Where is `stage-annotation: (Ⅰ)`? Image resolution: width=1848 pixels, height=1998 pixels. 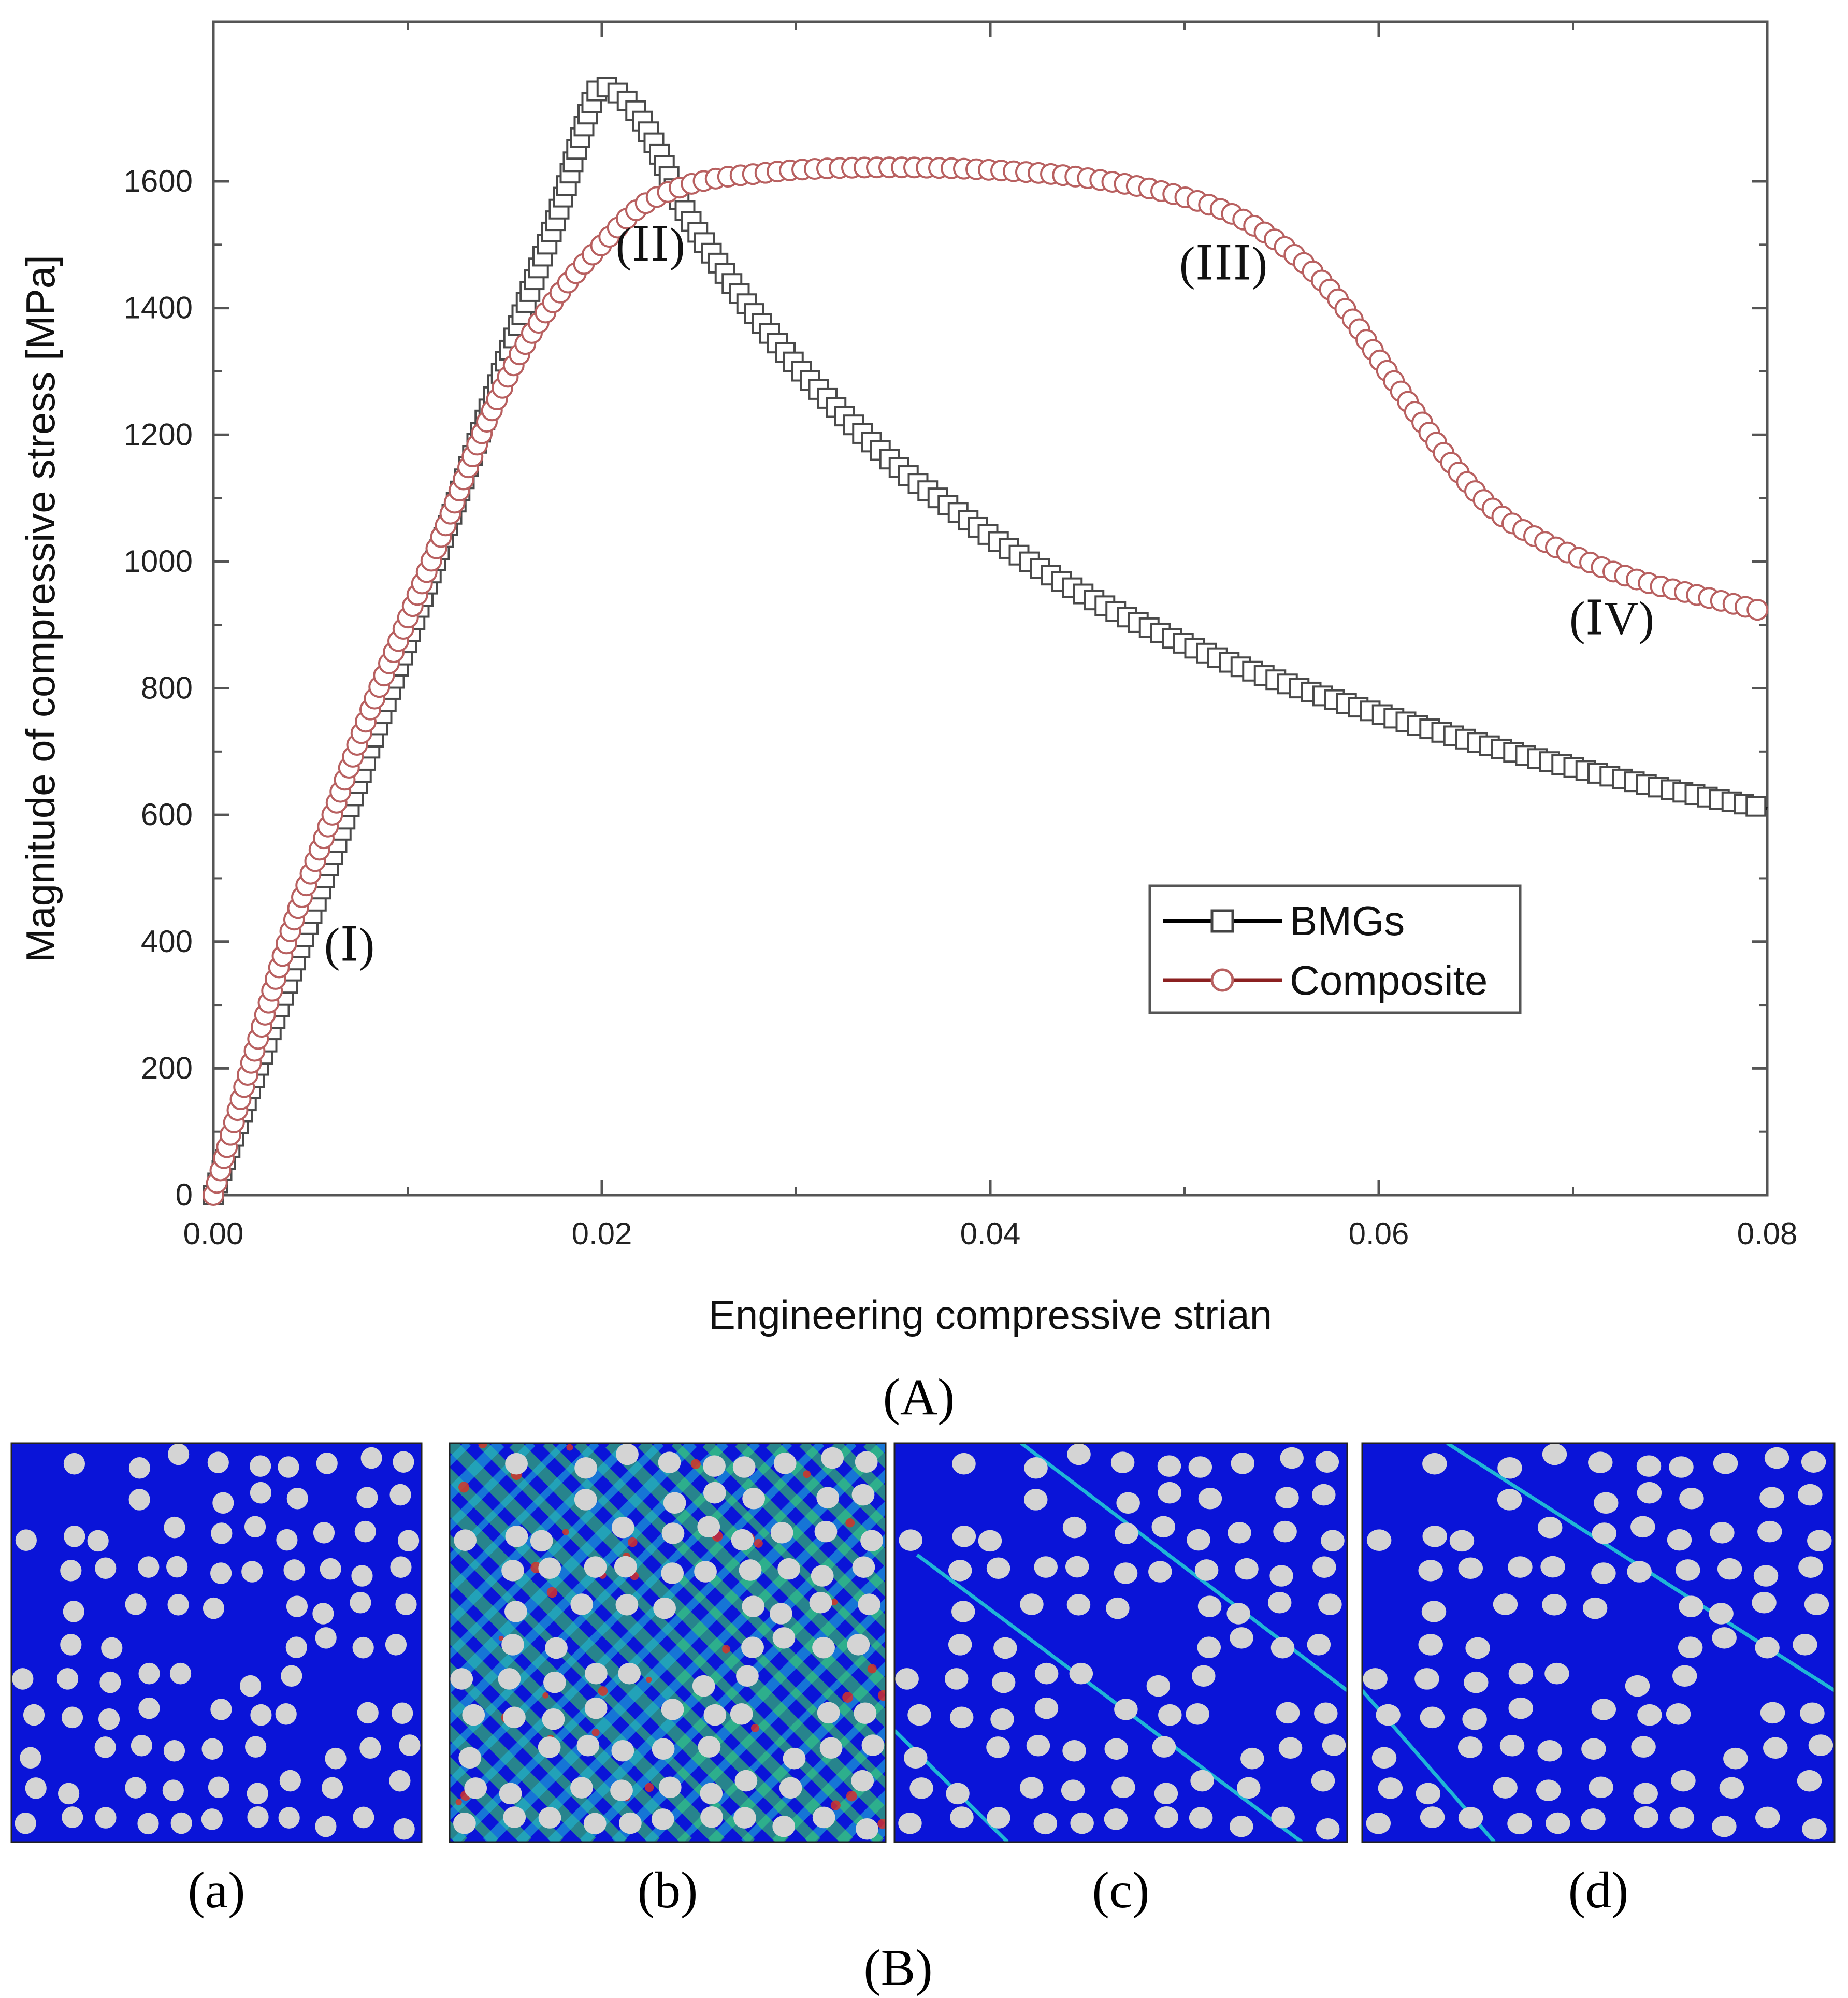
stage-annotation: (Ⅰ) is located at coordinates (349, 944).